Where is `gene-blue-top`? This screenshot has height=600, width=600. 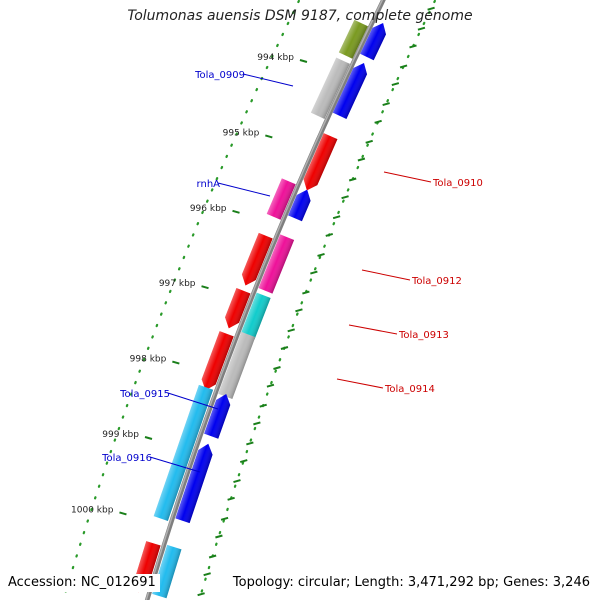 gene-blue-top is located at coordinates (373, 42).